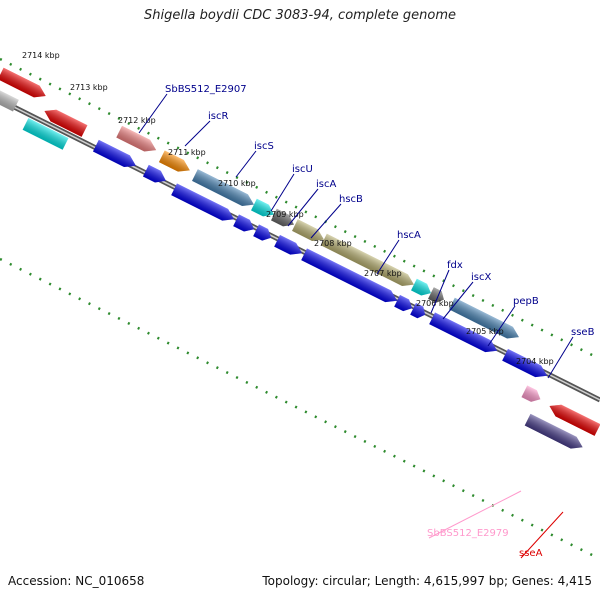  I want to click on feature-cds-2-shade, so click(154, 173).